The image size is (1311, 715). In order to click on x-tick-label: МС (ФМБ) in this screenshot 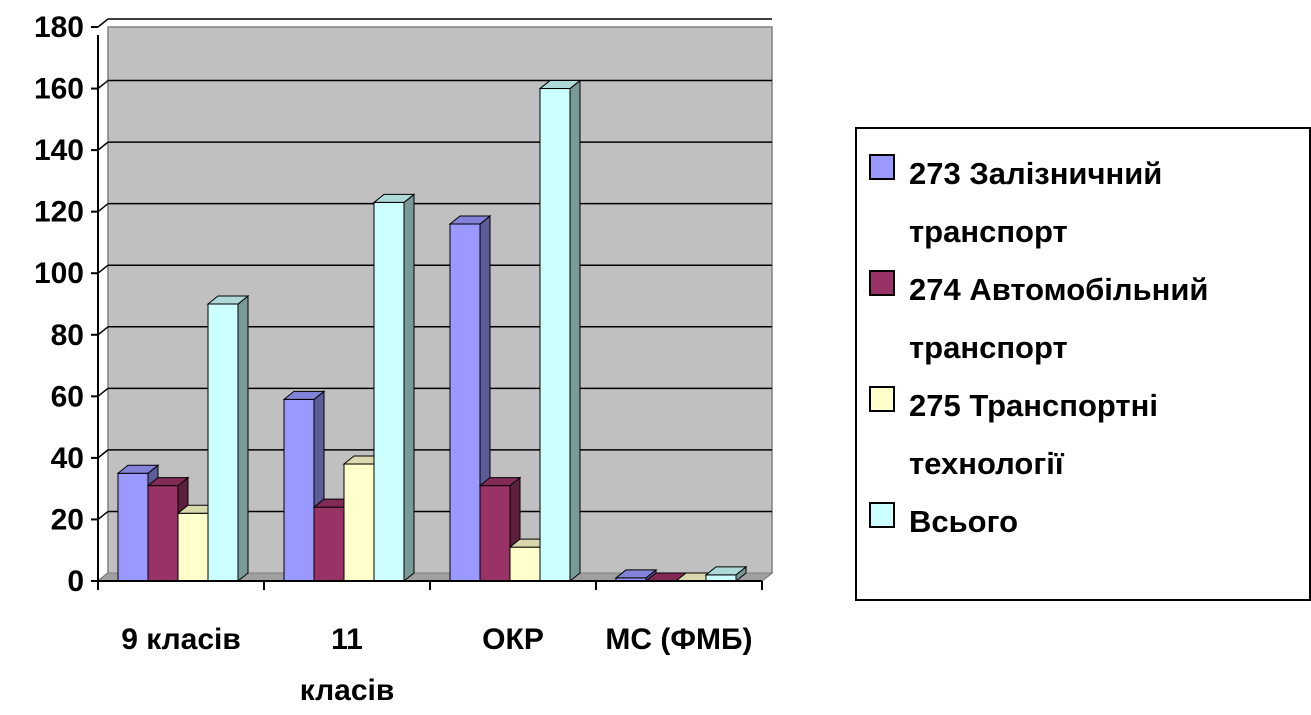, I will do `click(678, 639)`.